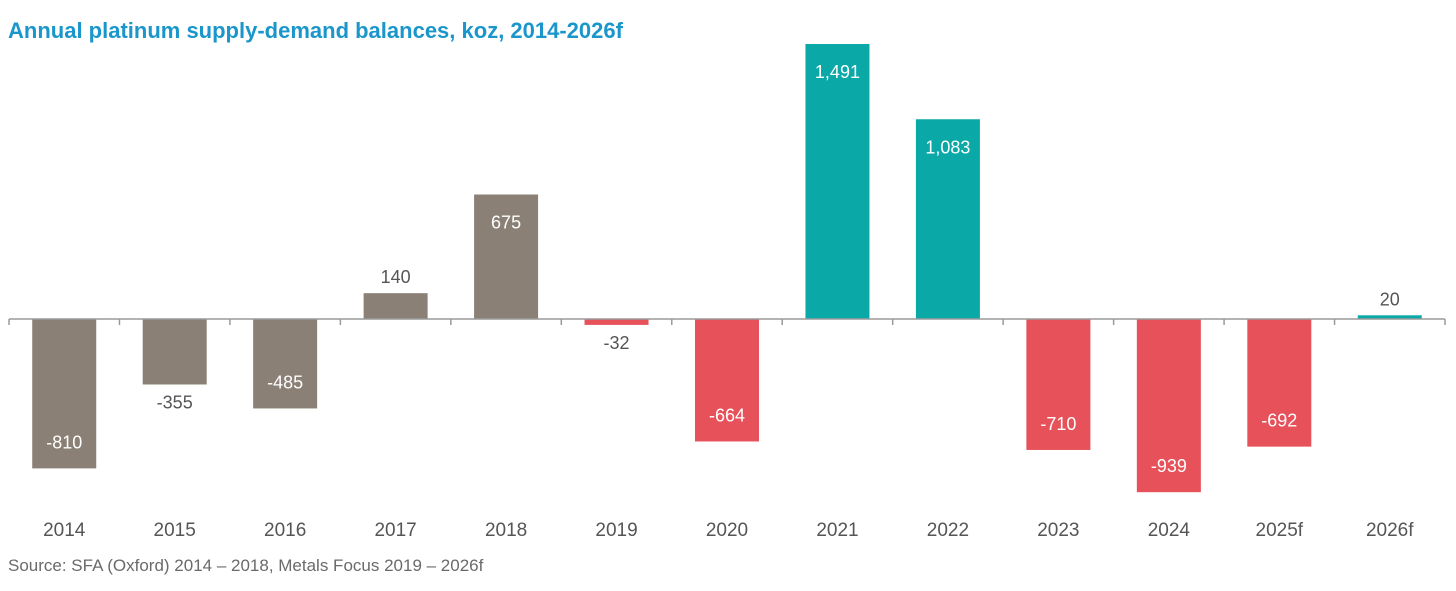  Describe the element at coordinates (506, 530) in the screenshot. I see `tick-label-2018: 2018` at that location.